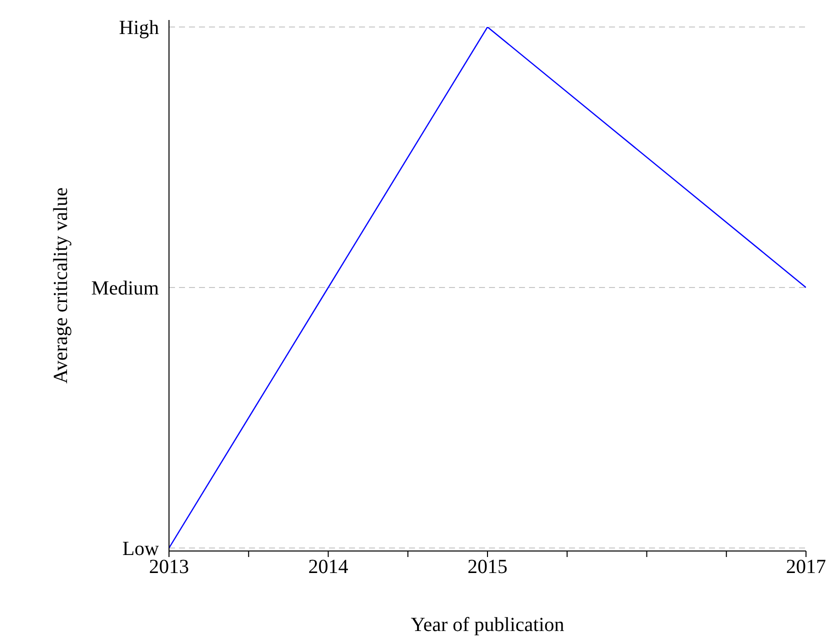 The width and height of the screenshot is (834, 639). I want to click on x-tick-label: 2017, so click(806, 567).